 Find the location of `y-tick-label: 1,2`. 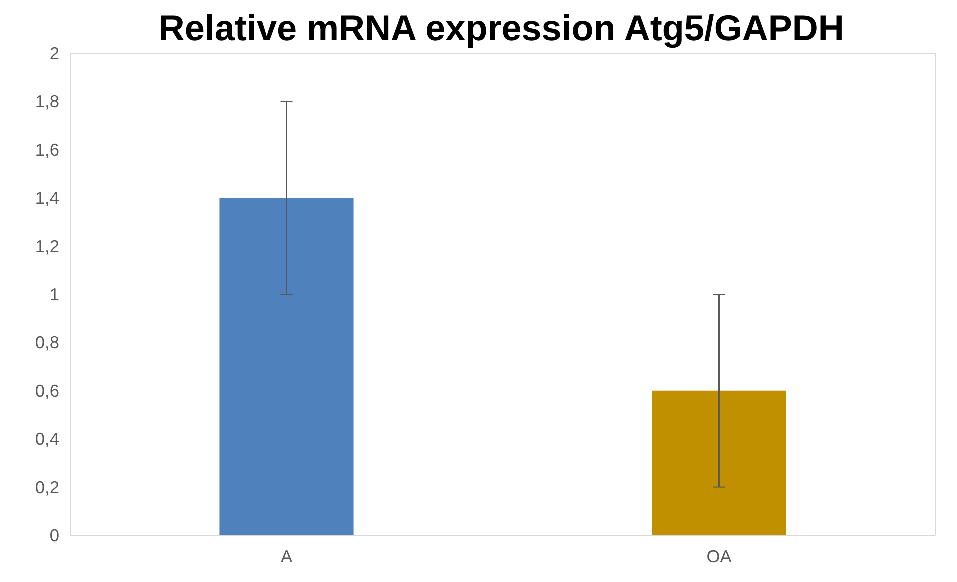

y-tick-label: 1,2 is located at coordinates (47, 246).